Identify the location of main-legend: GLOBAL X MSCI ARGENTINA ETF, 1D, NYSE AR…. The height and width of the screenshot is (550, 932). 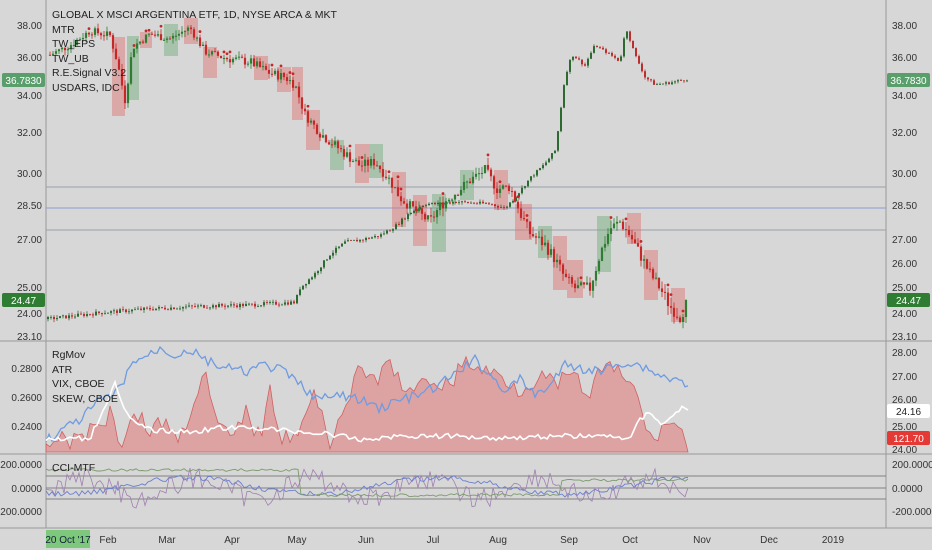
(194, 51).